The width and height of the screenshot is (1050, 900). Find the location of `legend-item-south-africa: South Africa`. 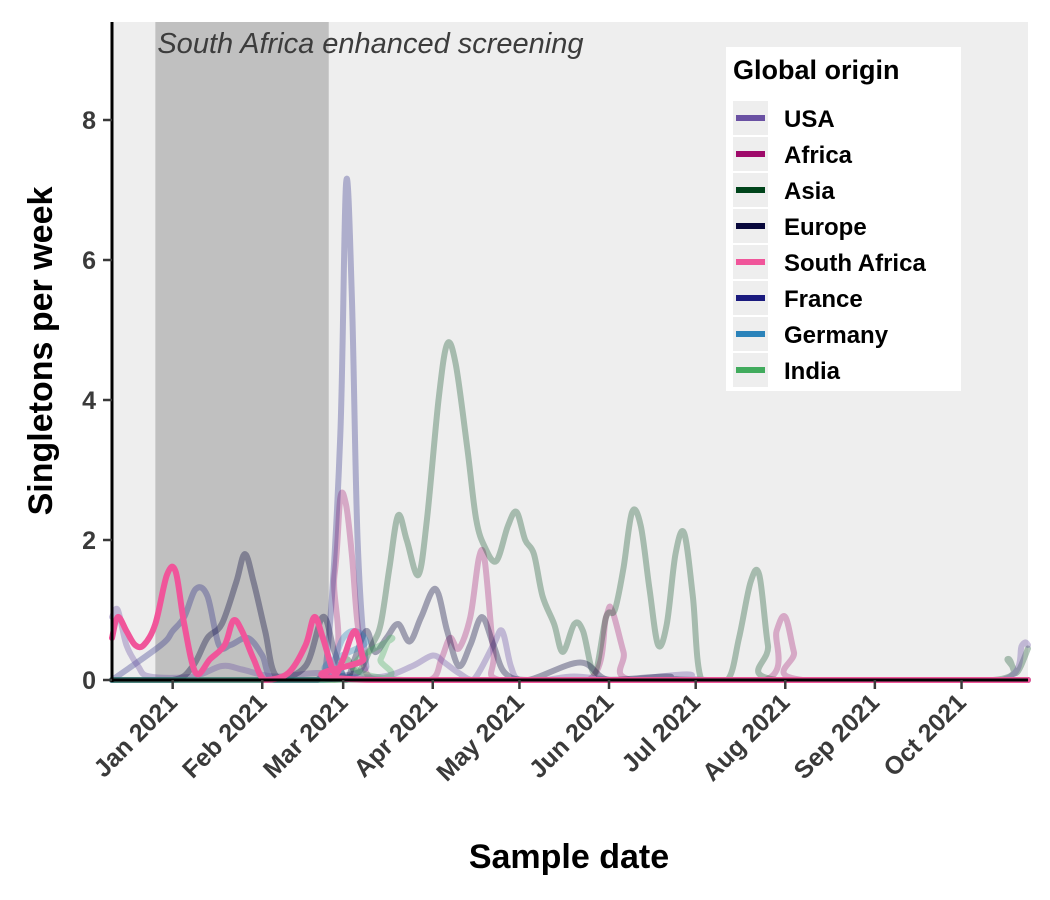

legend-item-south-africa: South Africa is located at coordinates (829, 262).